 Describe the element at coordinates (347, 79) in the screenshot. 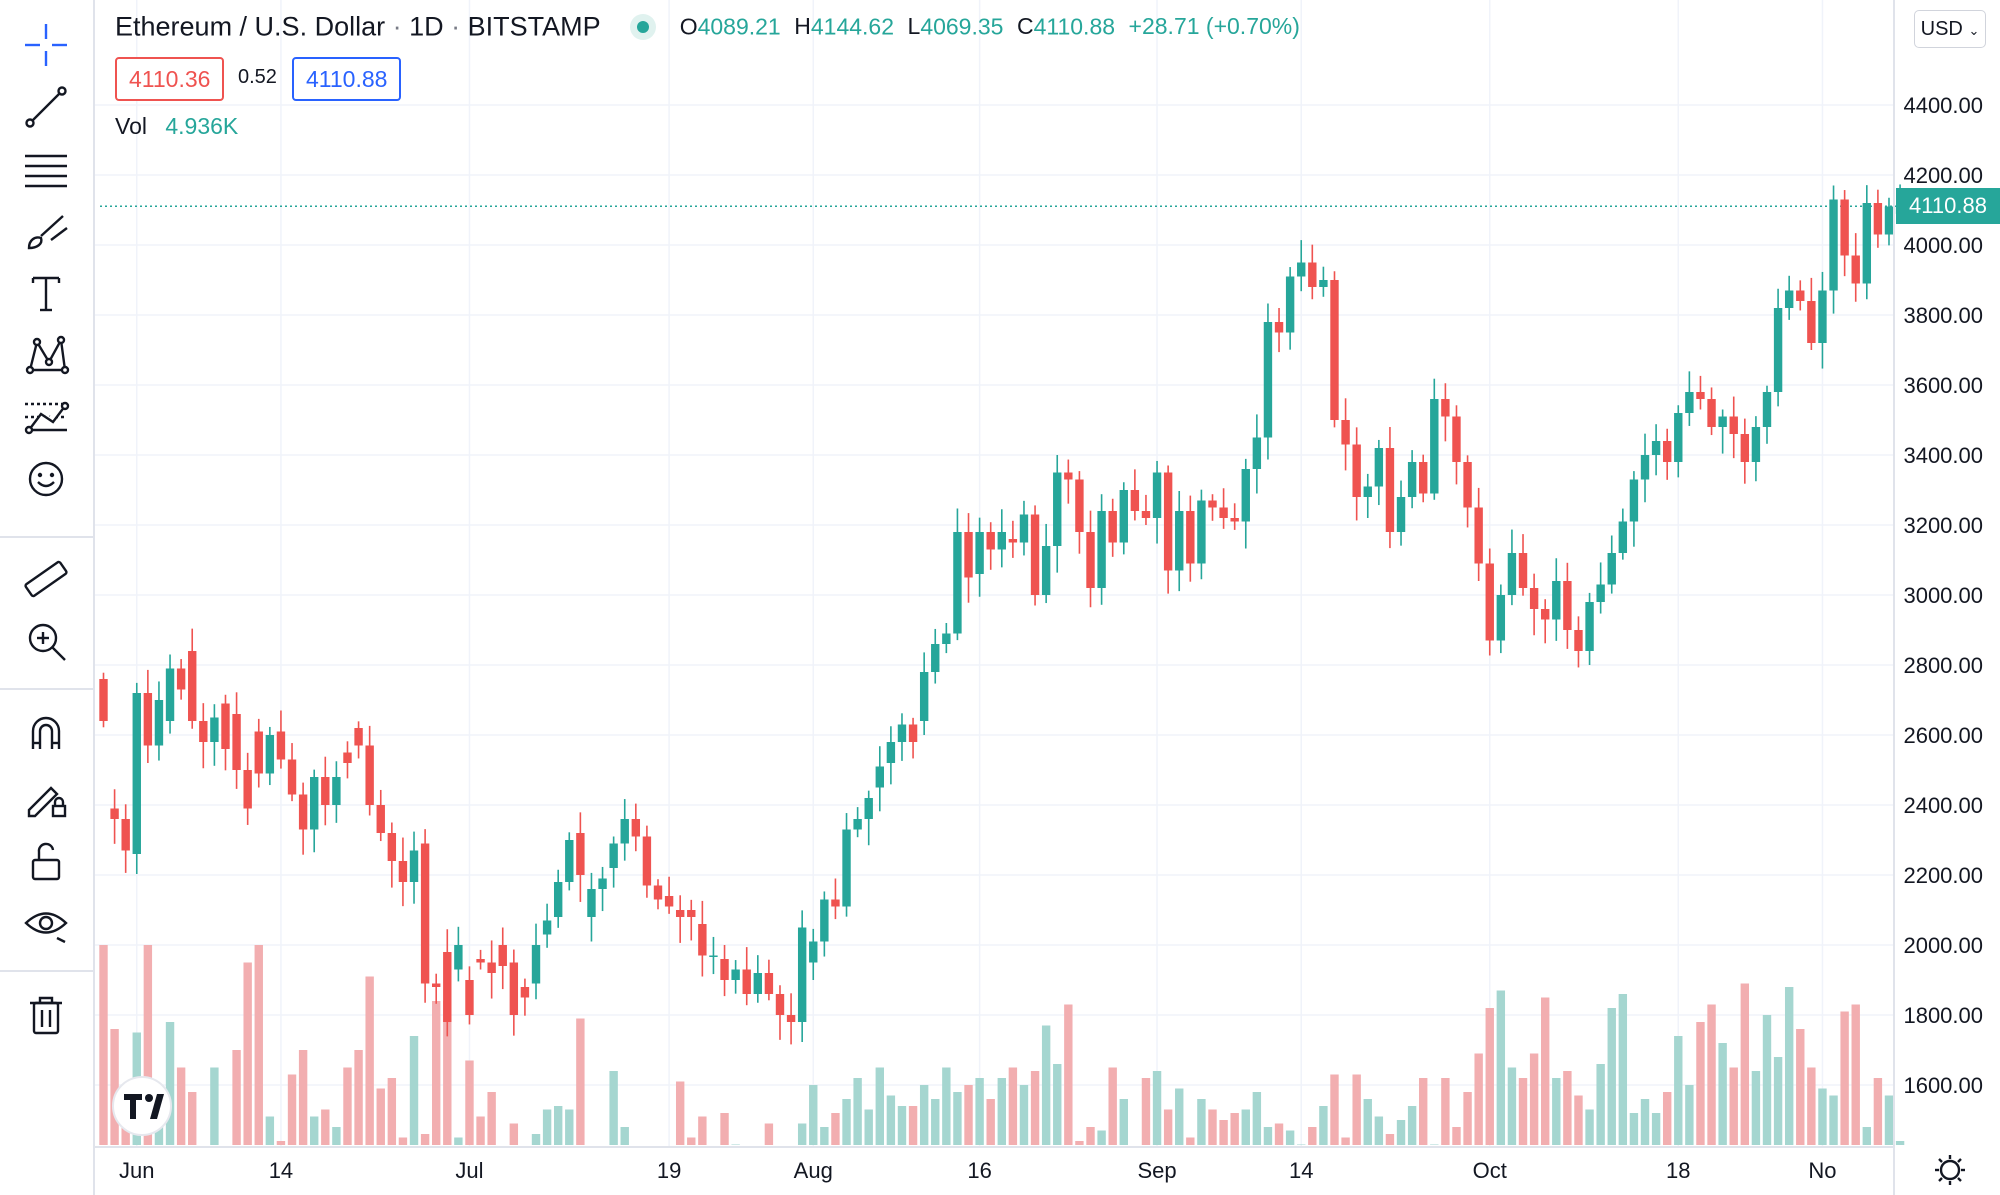

I see `ask-price-box: 4110.88` at that location.